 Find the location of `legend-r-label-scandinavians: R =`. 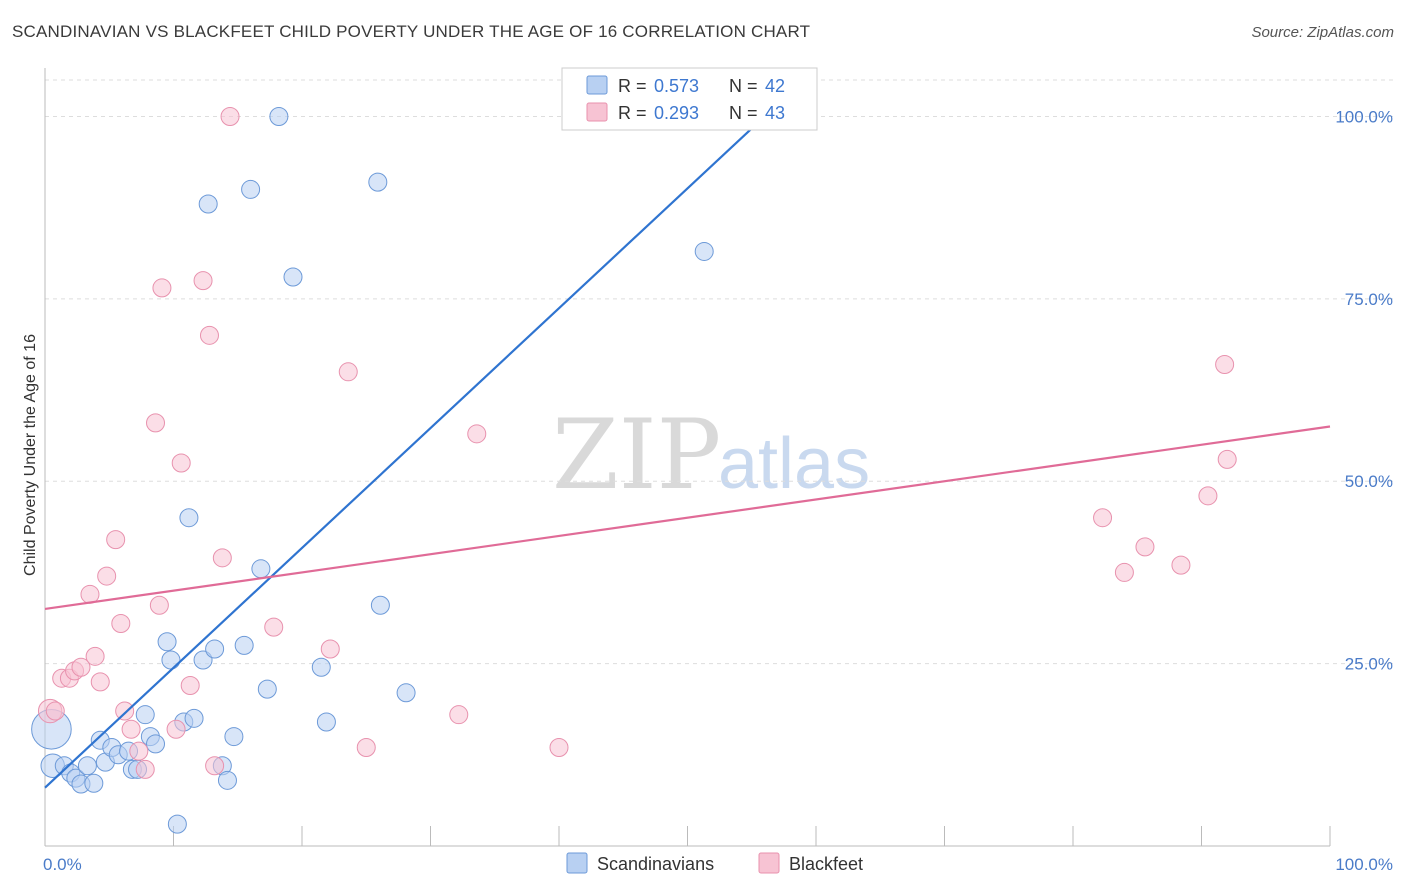

legend-r-label-scandinavians: R = is located at coordinates (632, 86).